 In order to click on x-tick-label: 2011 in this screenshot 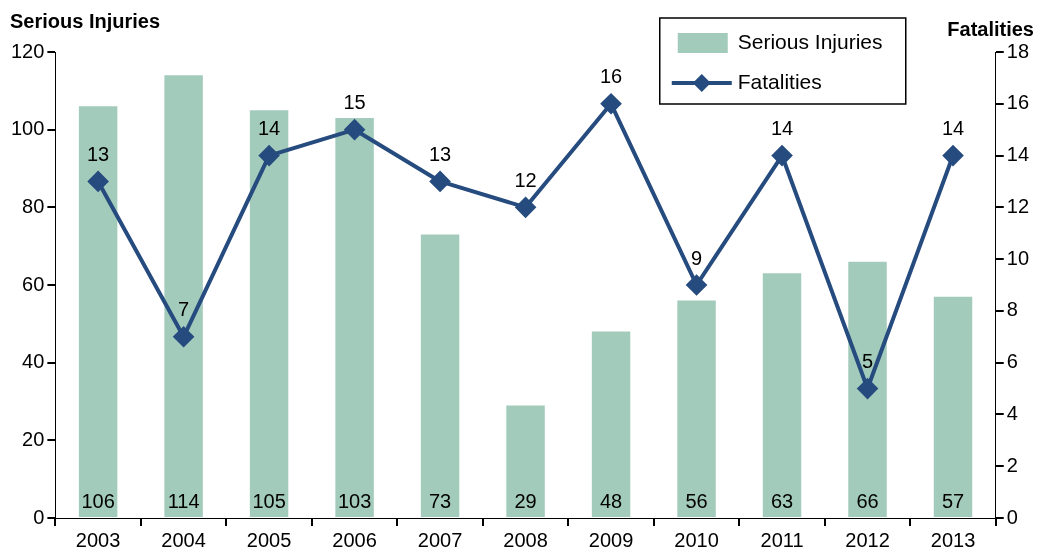, I will do `click(782, 539)`.